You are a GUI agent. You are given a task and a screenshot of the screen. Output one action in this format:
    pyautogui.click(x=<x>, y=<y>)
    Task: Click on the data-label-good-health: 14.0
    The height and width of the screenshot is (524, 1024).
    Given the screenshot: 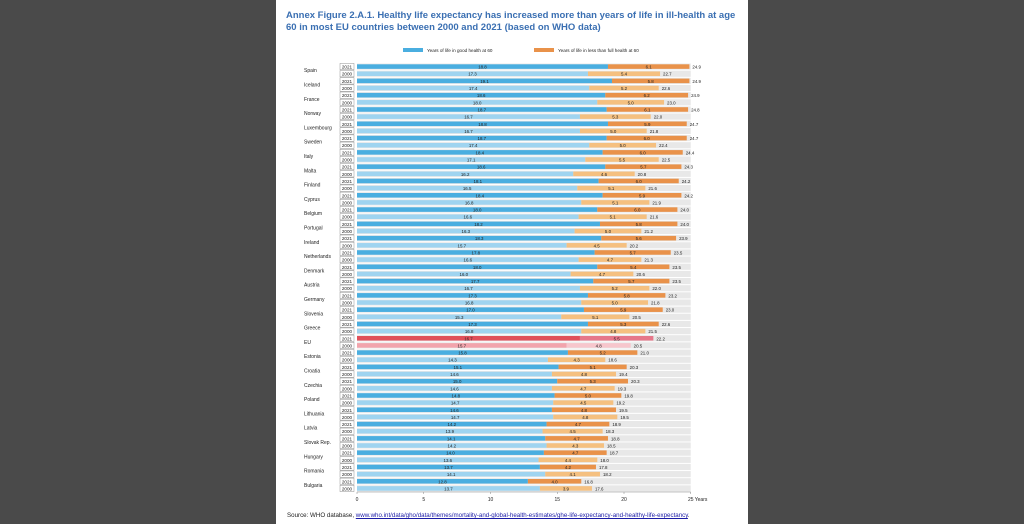 What is the action you would take?
    pyautogui.click(x=450, y=453)
    